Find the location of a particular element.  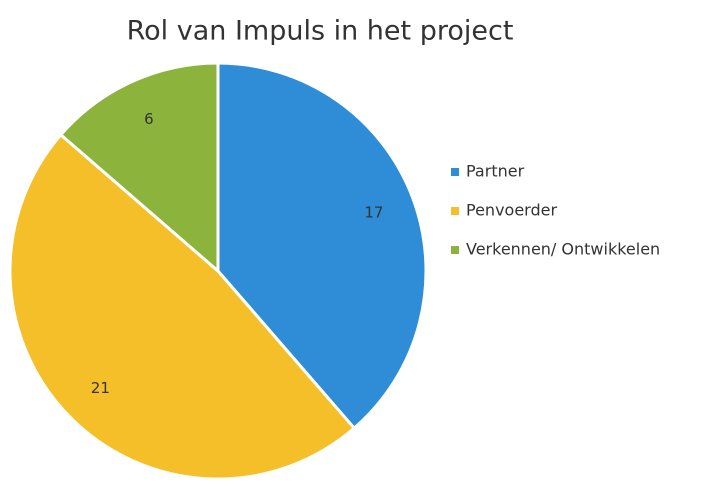

legend-label: Verkennen/ Ontwikkelen is located at coordinates (563, 249).